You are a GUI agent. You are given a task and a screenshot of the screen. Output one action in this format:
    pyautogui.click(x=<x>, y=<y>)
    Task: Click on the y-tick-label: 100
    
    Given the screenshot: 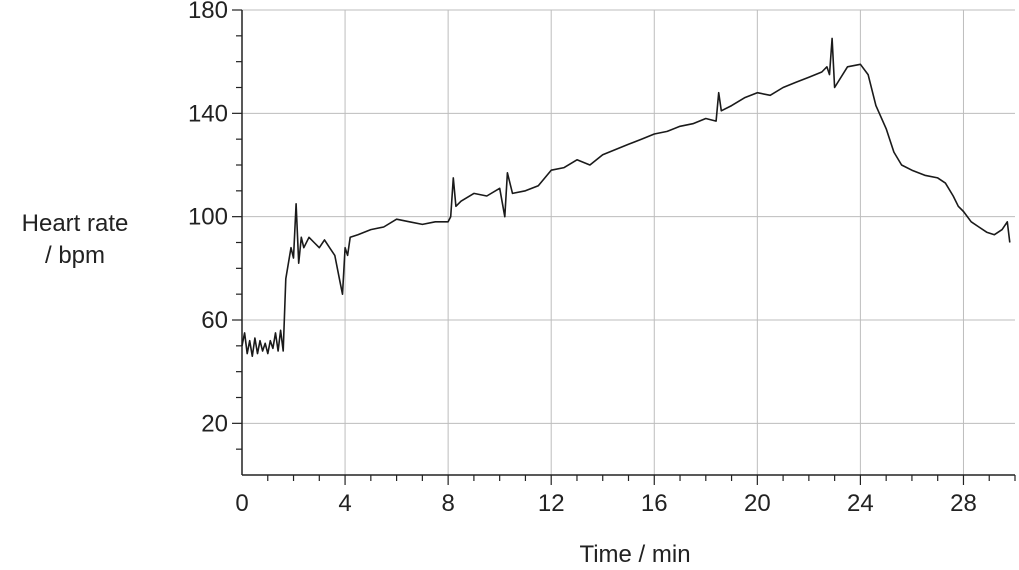 What is the action you would take?
    pyautogui.click(x=208, y=217)
    